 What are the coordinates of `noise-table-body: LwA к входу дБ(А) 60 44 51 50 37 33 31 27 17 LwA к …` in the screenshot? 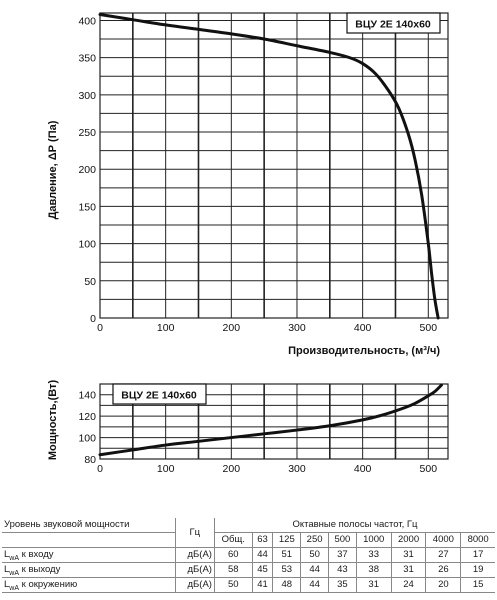 It's located at (248, 570).